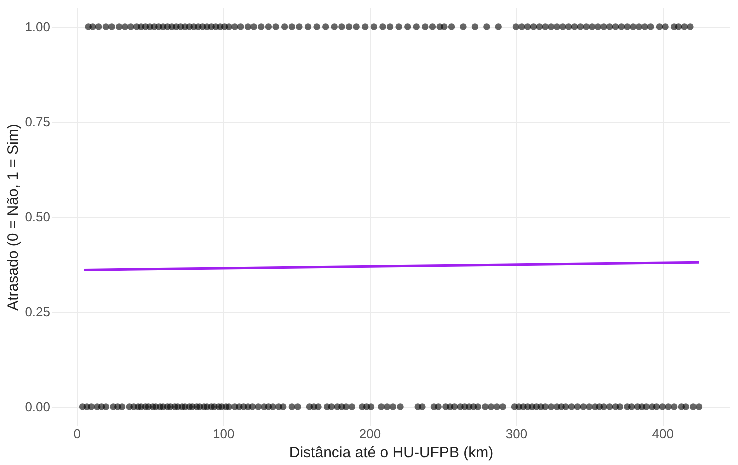  What do you see at coordinates (223, 434) in the screenshot?
I see `x-tick-label: 100` at bounding box center [223, 434].